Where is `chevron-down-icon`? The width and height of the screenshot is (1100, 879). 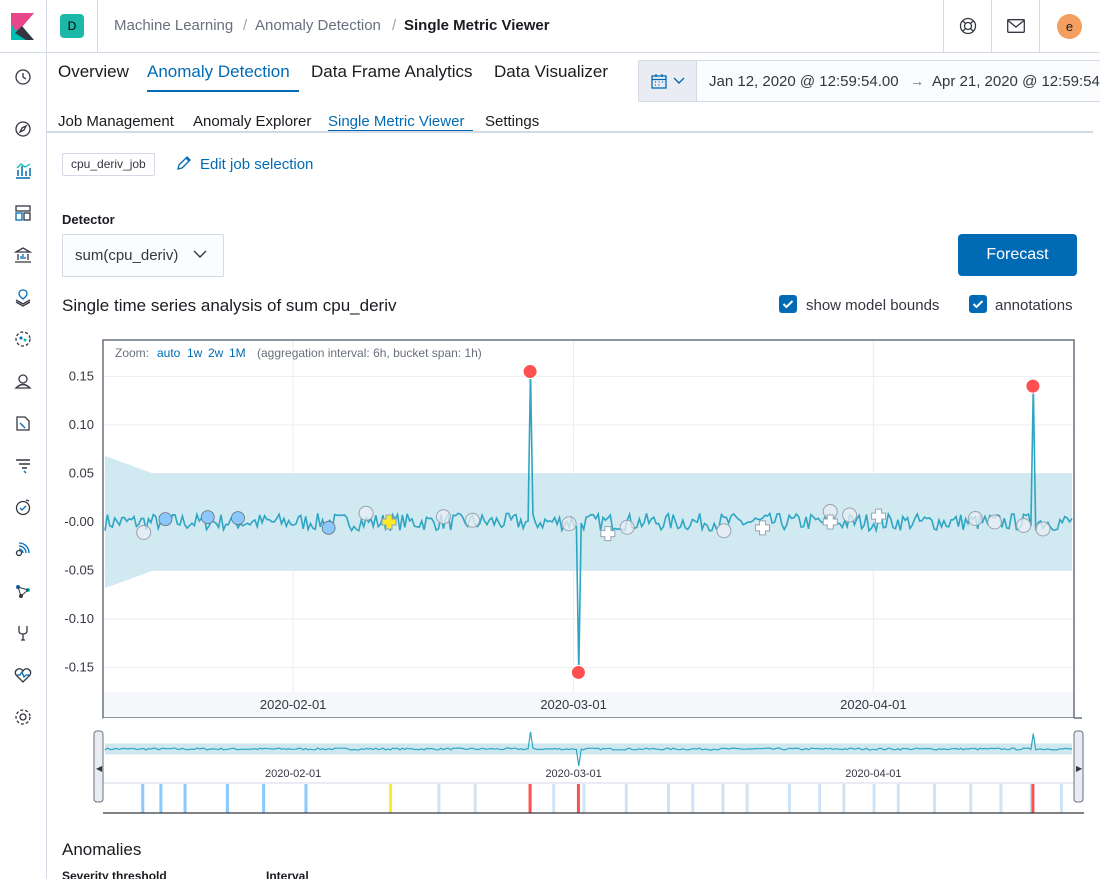 chevron-down-icon is located at coordinates (679, 80).